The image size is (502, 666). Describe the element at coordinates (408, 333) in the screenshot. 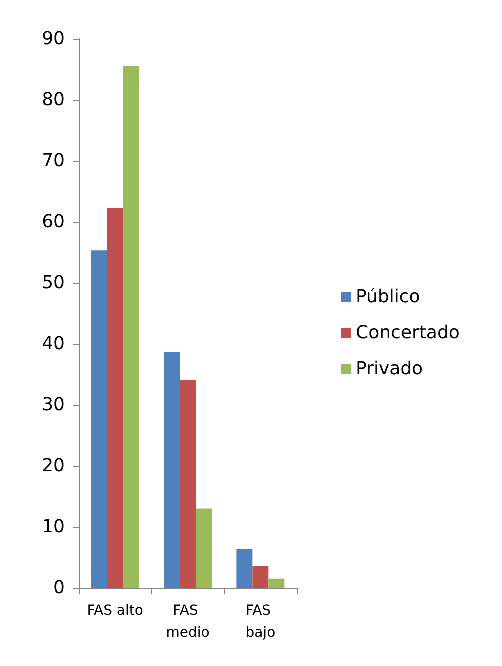

I see `legend-label: Concertado` at that location.